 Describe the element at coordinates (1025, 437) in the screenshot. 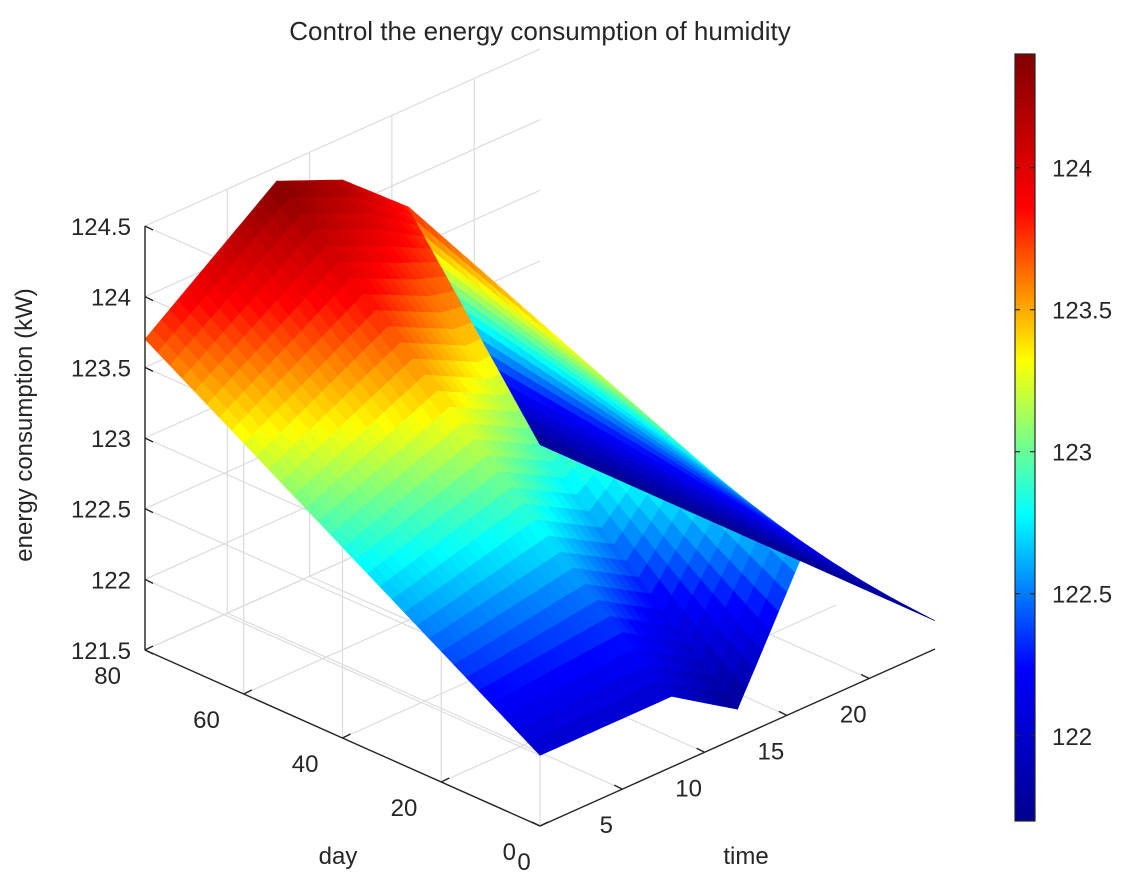

I see `colorbar-gradient` at that location.